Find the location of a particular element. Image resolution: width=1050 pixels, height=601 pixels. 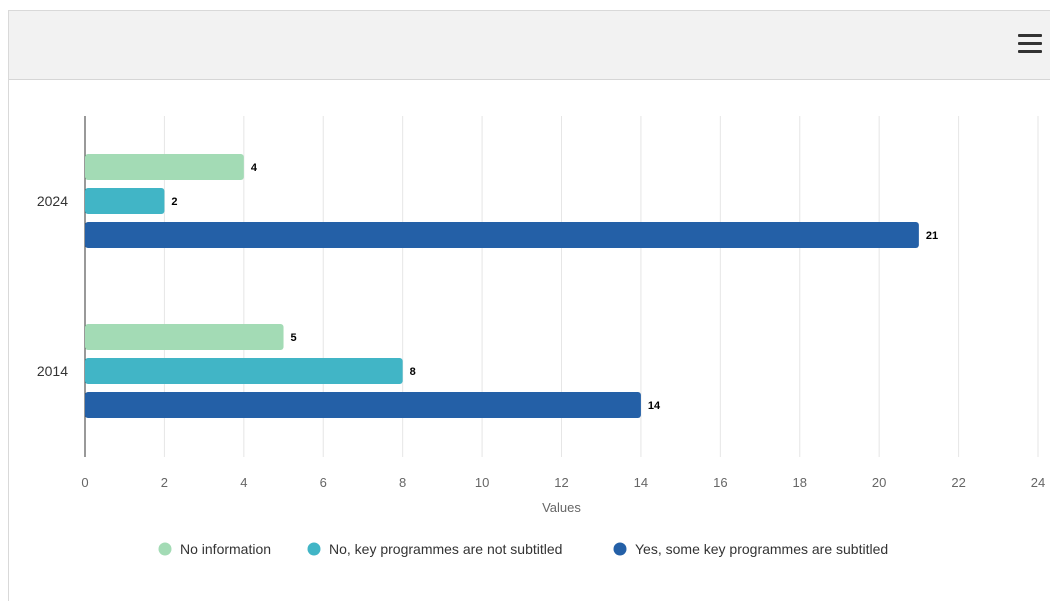

data-label-2014-series-1: 5 is located at coordinates (294, 338).